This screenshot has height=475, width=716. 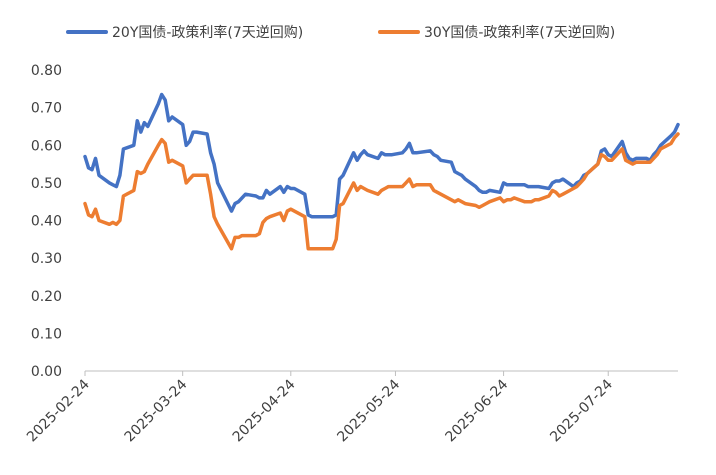 What do you see at coordinates (46, 372) in the screenshot?
I see `y-tick-label: 0.00` at bounding box center [46, 372].